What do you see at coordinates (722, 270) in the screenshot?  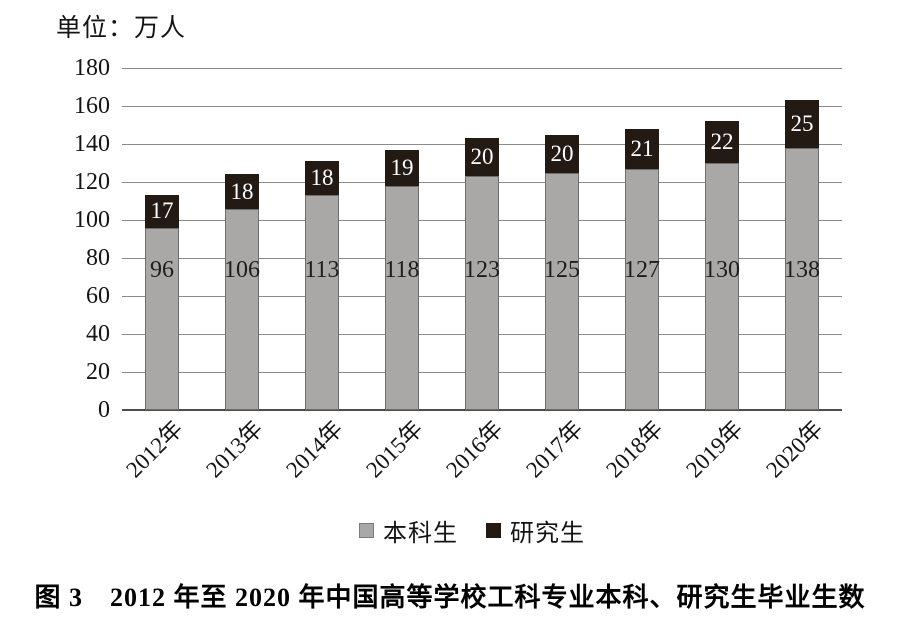 I see `bar-value-label-undergrad: 130` at bounding box center [722, 270].